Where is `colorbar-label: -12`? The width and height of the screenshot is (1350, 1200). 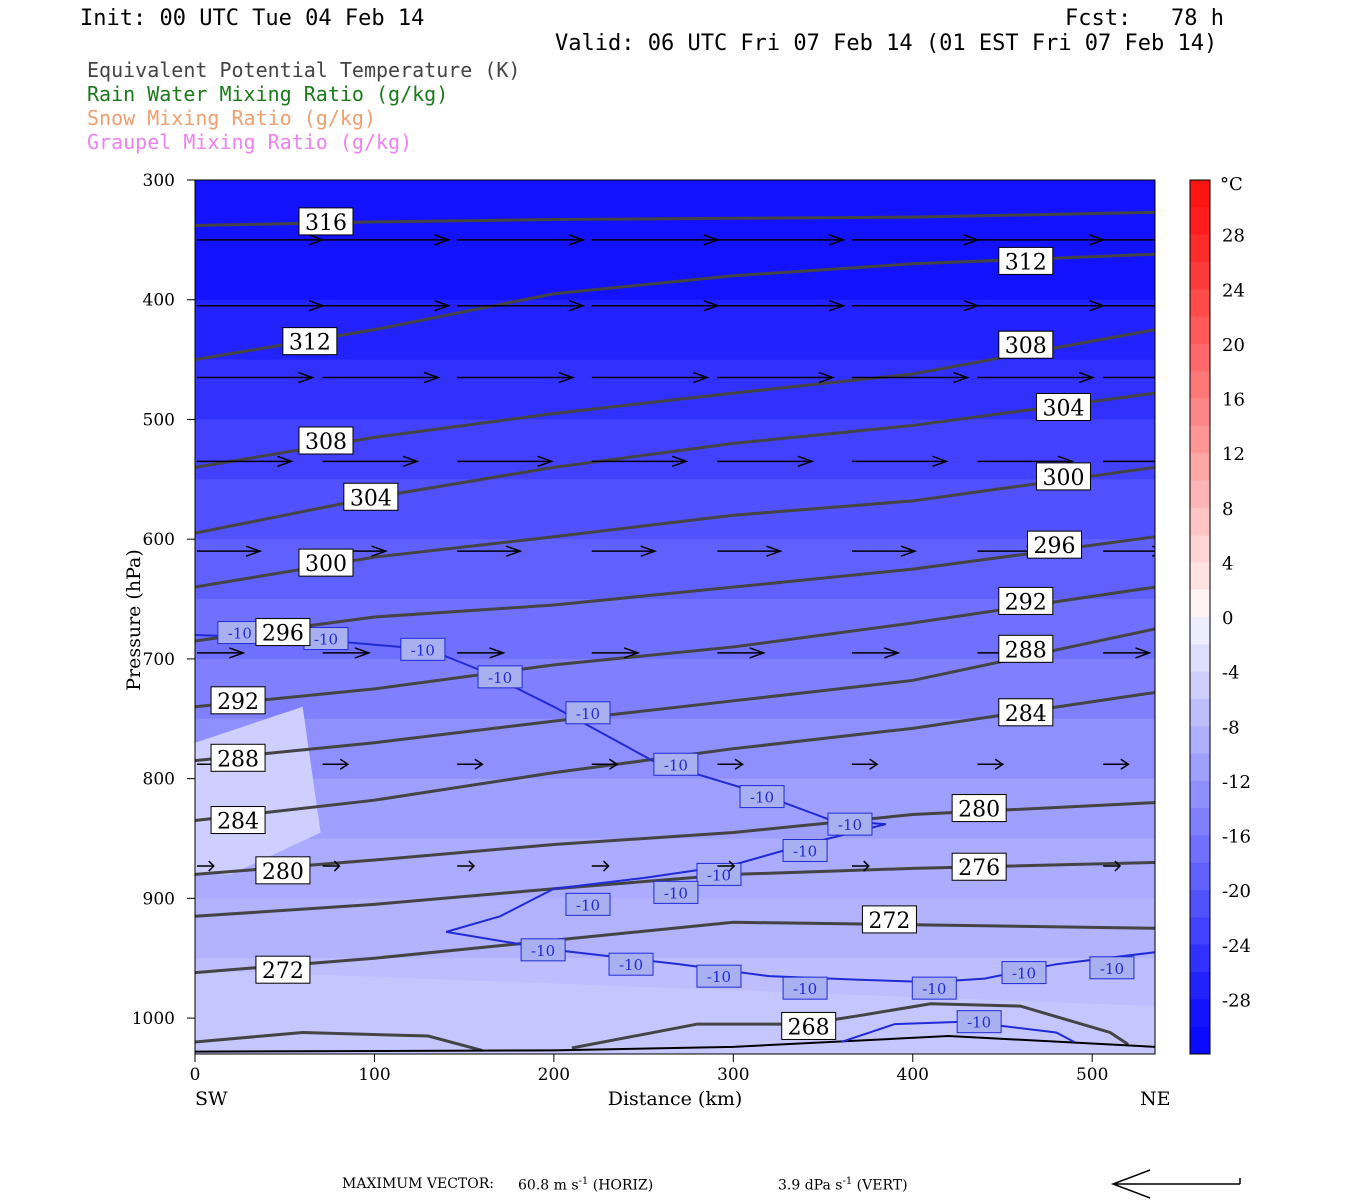 colorbar-label: -12 is located at coordinates (1236, 782).